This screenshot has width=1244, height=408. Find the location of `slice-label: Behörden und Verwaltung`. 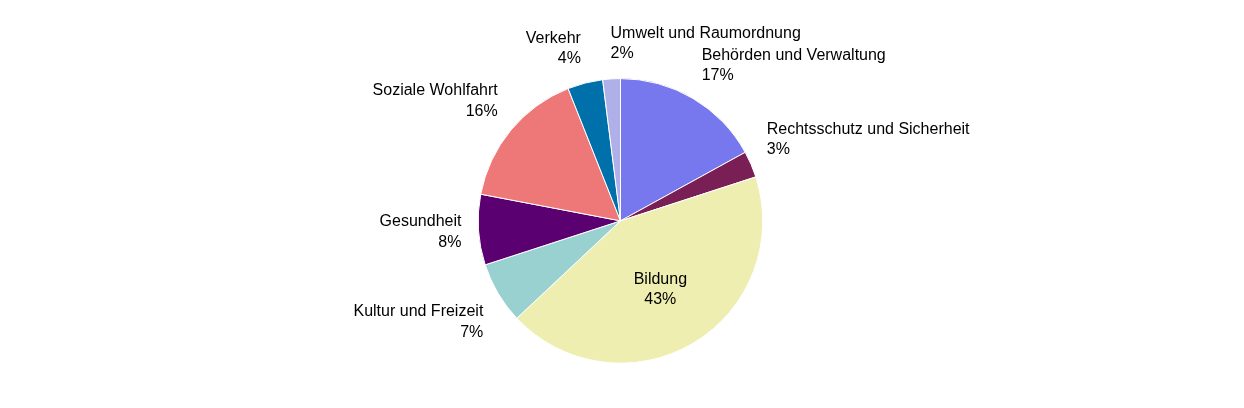

slice-label: Behörden und Verwaltung is located at coordinates (793, 54).